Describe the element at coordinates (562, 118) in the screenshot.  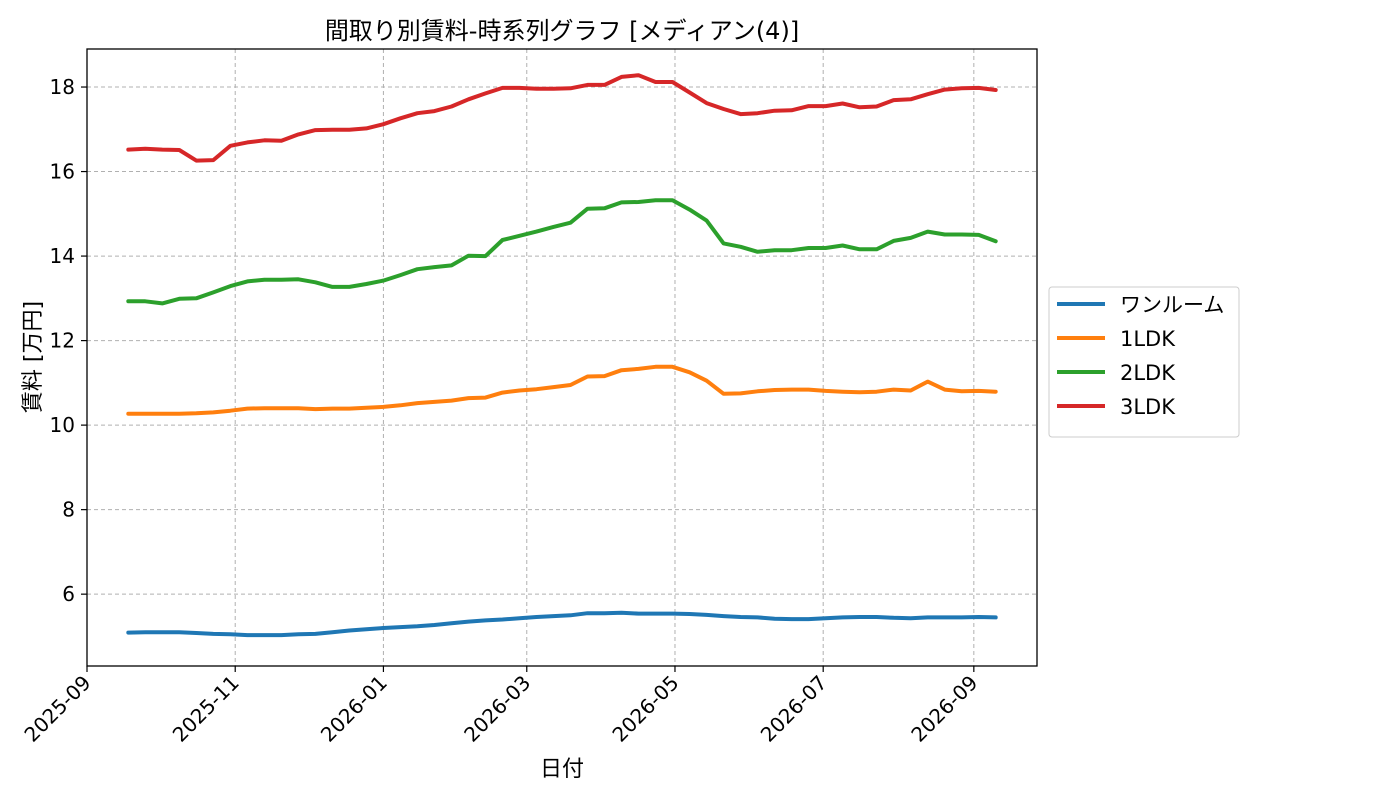
I see `series-line-3LDK` at that location.